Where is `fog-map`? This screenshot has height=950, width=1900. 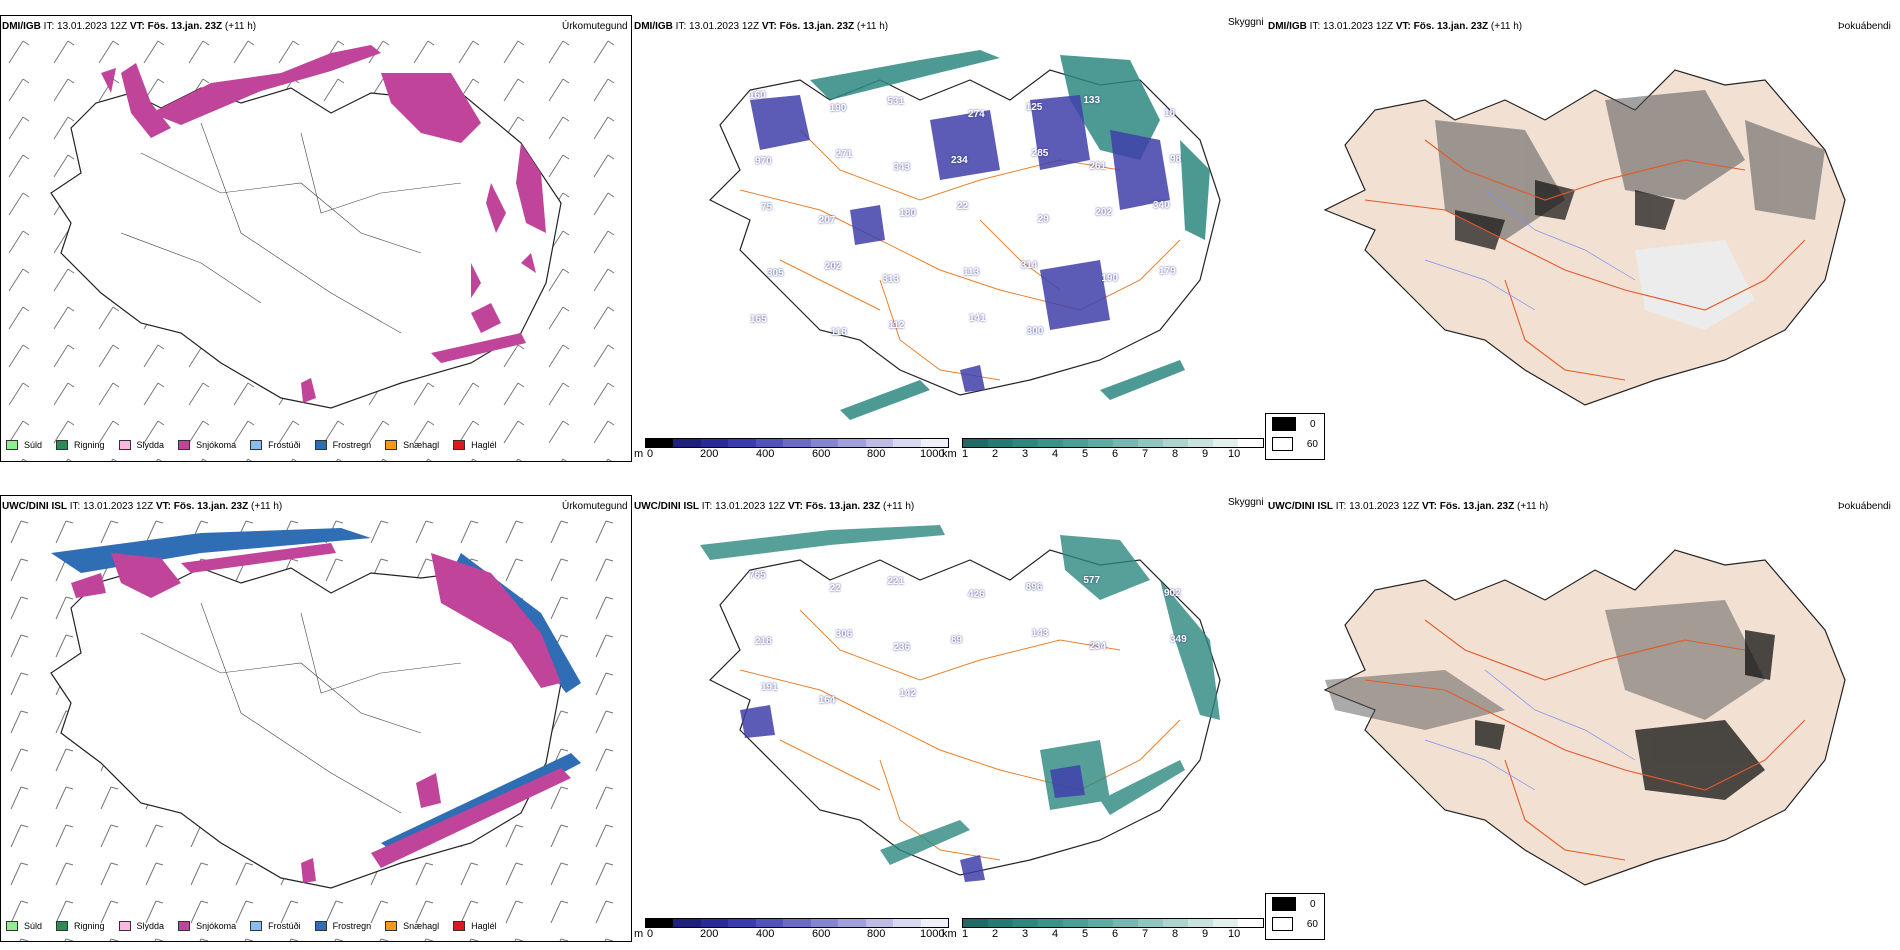 fog-map is located at coordinates (1584, 237).